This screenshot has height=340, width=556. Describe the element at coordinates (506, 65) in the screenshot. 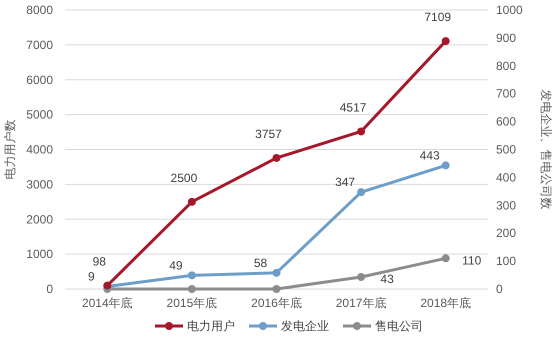

I see `y2-tick-label: 800` at that location.